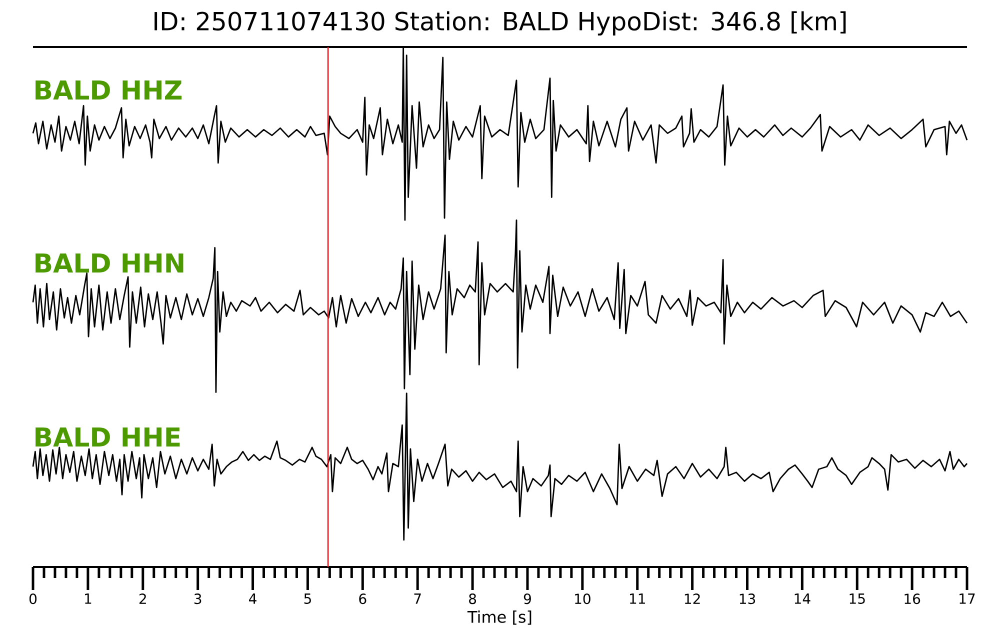 Image resolution: width=1000 pixels, height=640 pixels. Describe the element at coordinates (692, 599) in the screenshot. I see `x-tick-label: 12` at that location.